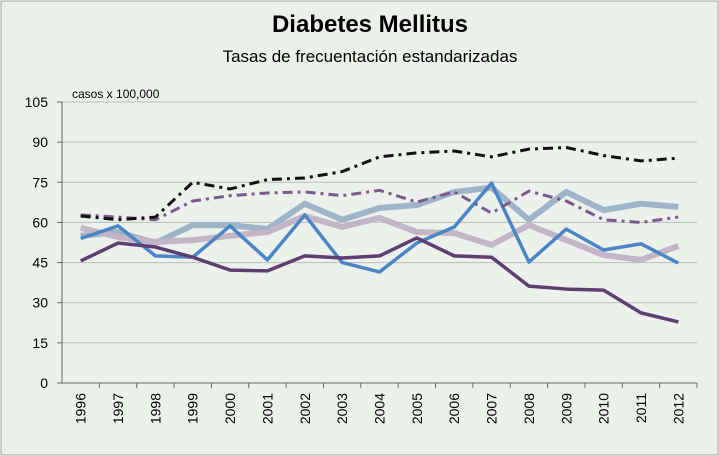 The height and width of the screenshot is (456, 719). Describe the element at coordinates (116, 94) in the screenshot. I see `y-axis-label: casos x 100,000` at that location.